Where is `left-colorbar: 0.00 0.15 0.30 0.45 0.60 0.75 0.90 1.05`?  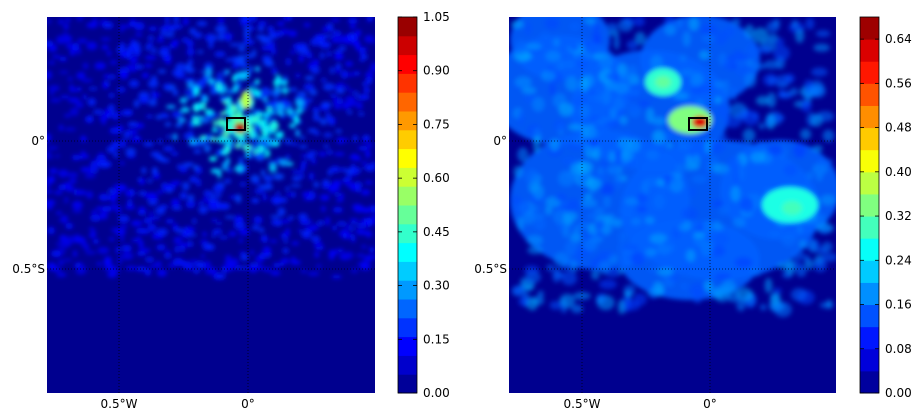
left-colorbar: 0.00 0.15 0.30 0.45 0.60 0.75 0.90 1.05 is located at coordinates (423, 205).